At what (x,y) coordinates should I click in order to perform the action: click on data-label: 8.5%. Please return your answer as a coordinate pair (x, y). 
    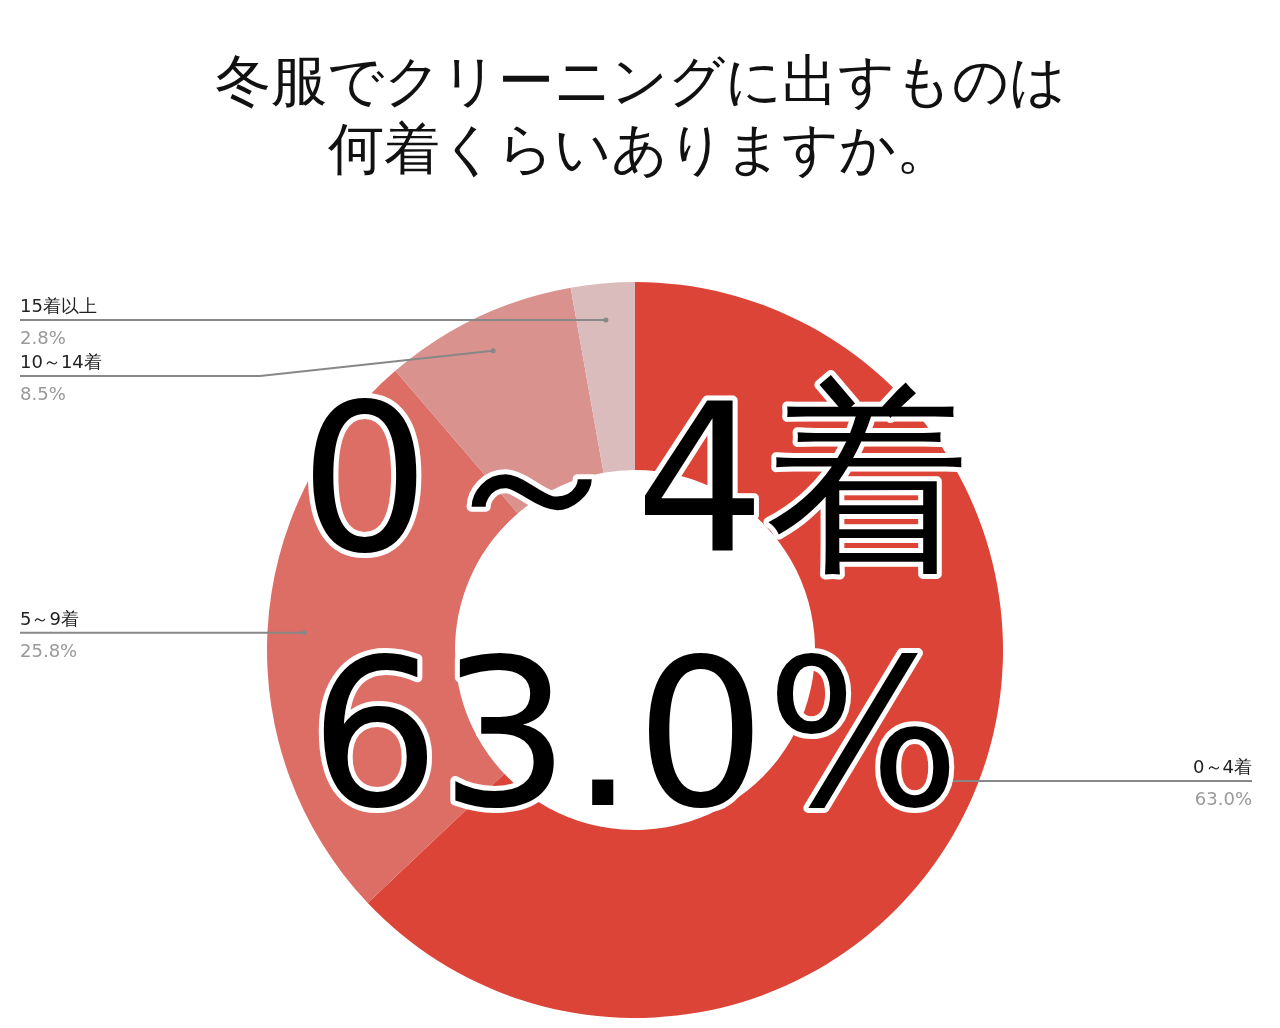
    Looking at the image, I should click on (43, 394).